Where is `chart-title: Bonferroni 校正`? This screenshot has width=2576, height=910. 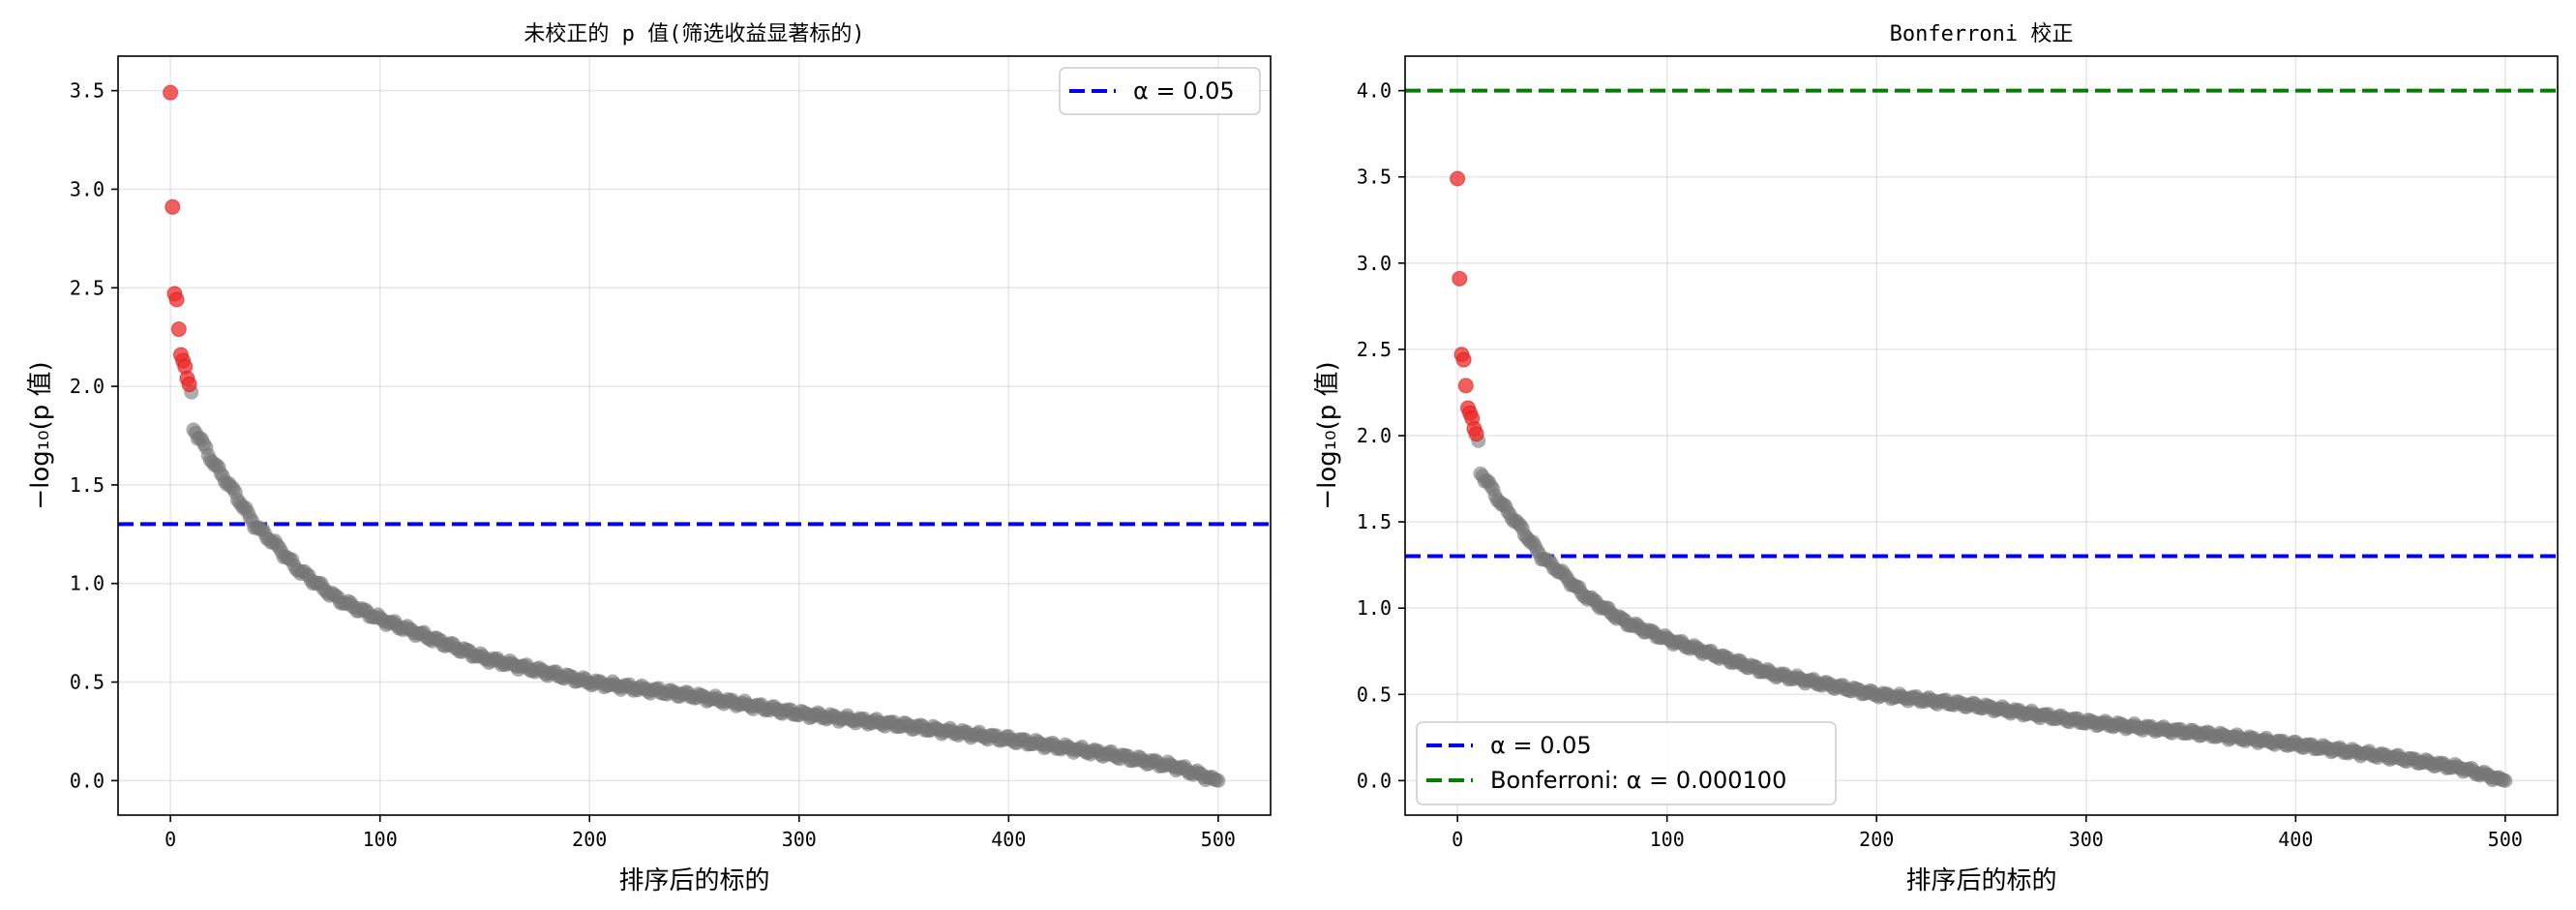
chart-title: Bonferroni 校正 is located at coordinates (1982, 34).